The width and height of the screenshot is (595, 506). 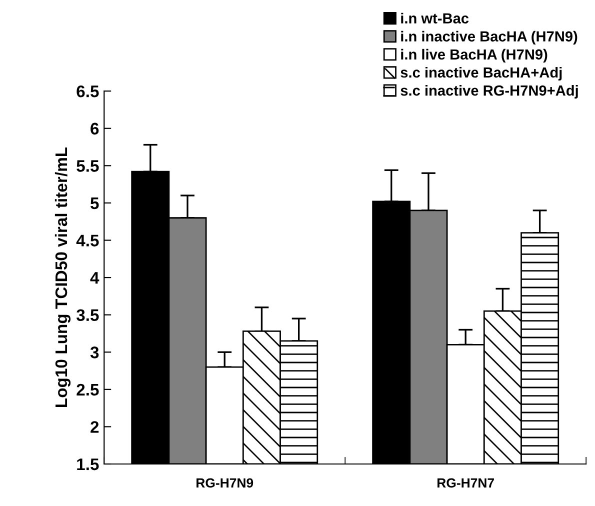 I want to click on legend-label: i.n wt-Bac, so click(x=435, y=18).